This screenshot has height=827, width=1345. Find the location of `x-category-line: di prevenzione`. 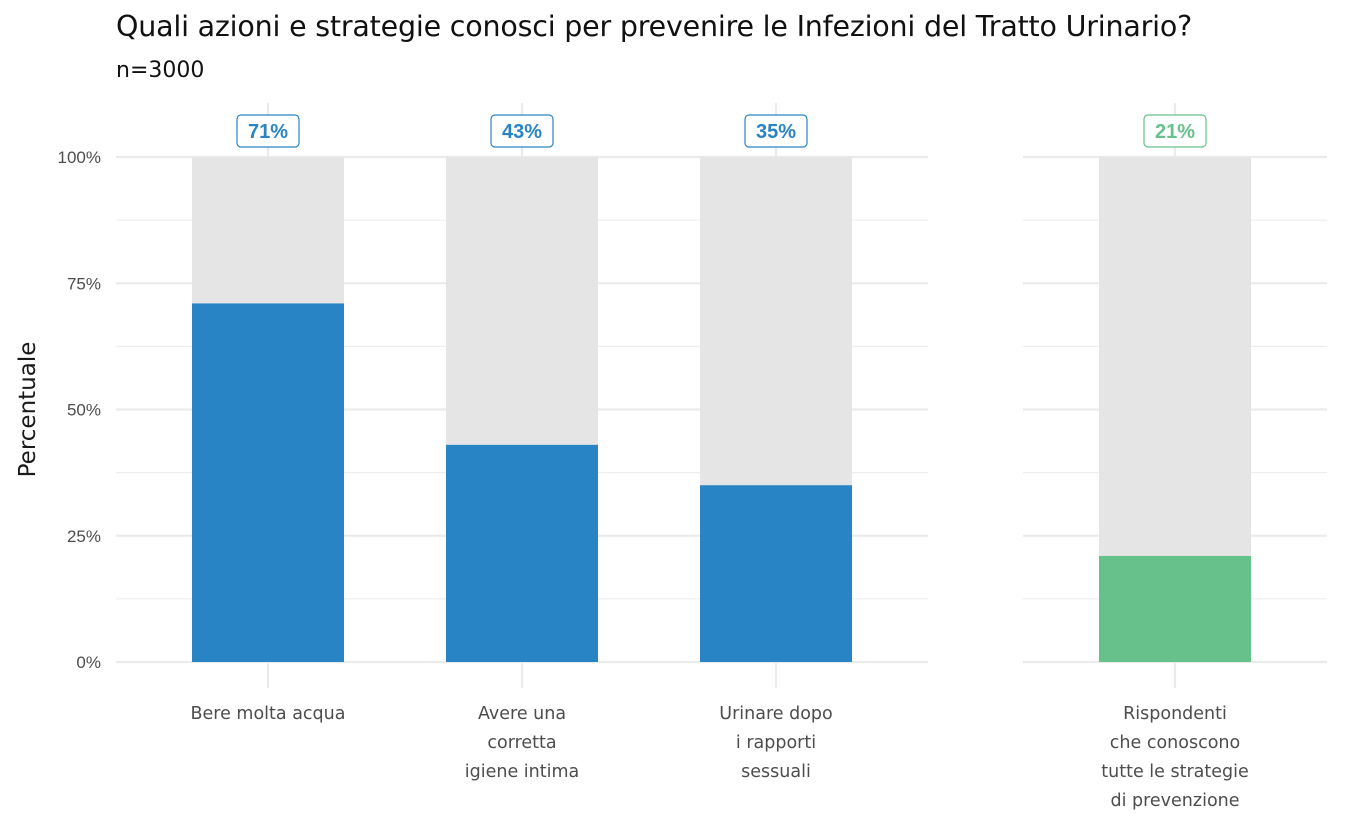

x-category-line: di prevenzione is located at coordinates (1174, 801).